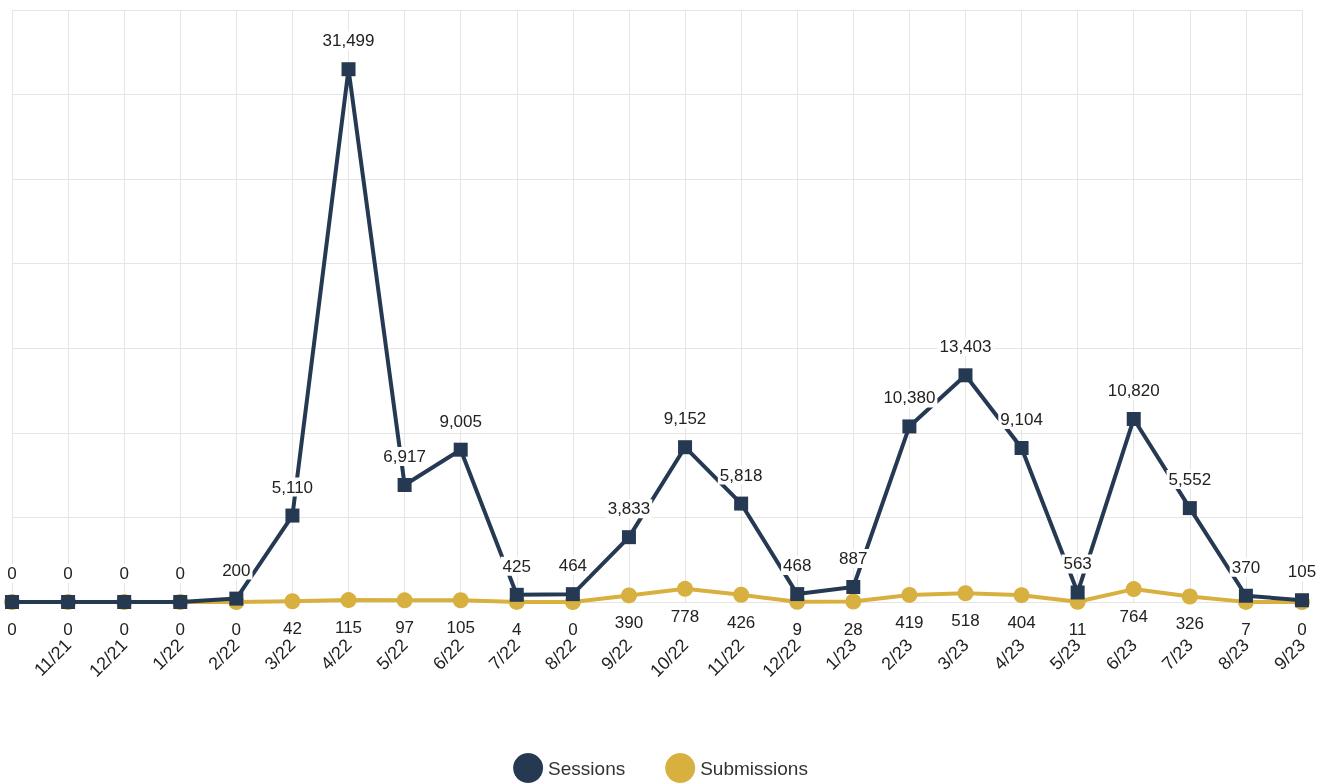 The image size is (1321, 784). I want to click on x-tick-label: 6/23, so click(1121, 654).